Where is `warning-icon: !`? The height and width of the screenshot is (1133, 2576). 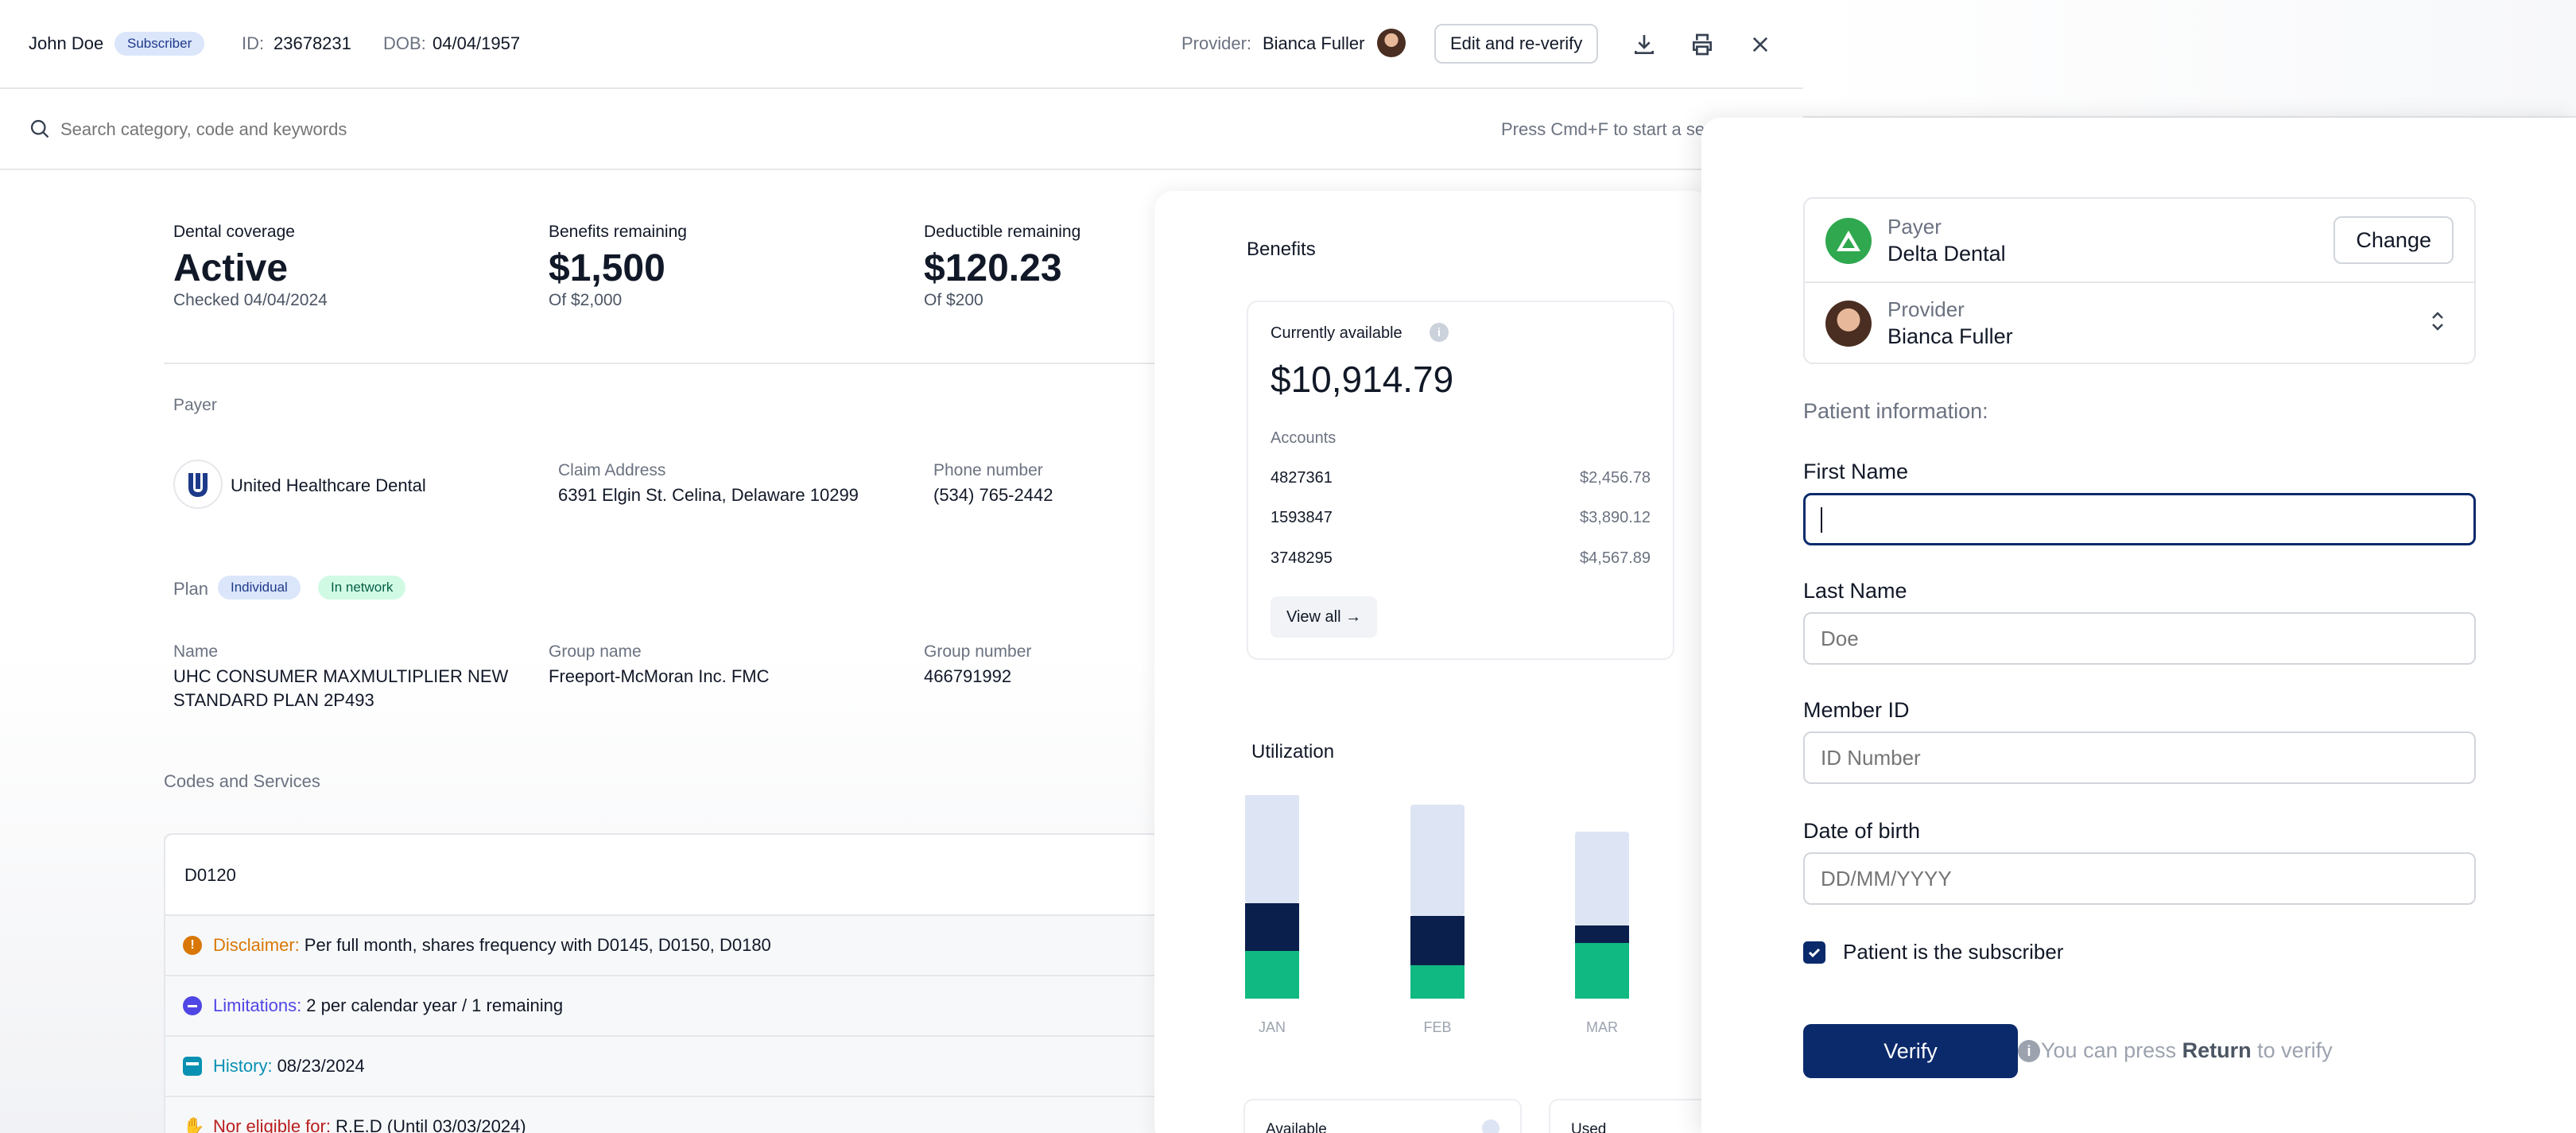 warning-icon: ! is located at coordinates (192, 946).